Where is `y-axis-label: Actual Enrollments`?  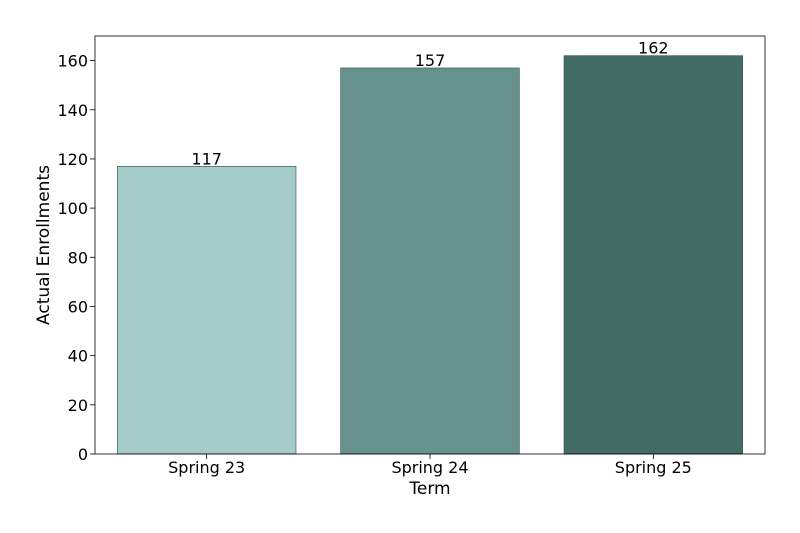 y-axis-label: Actual Enrollments is located at coordinates (44, 245).